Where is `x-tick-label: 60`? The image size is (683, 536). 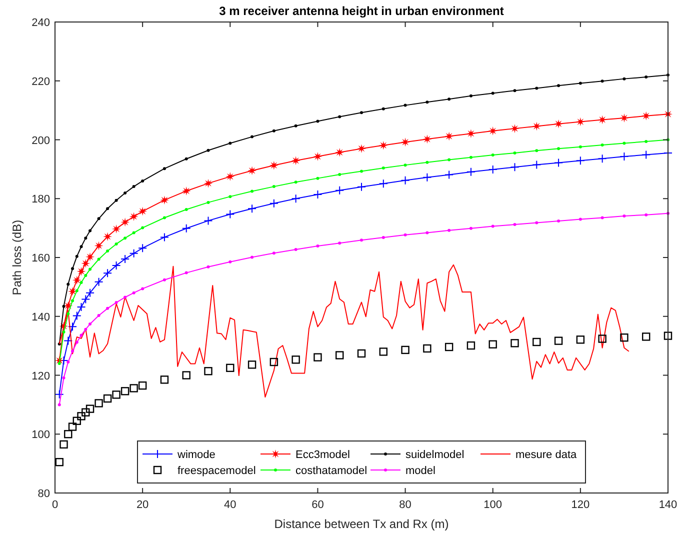 x-tick-label: 60 is located at coordinates (318, 505).